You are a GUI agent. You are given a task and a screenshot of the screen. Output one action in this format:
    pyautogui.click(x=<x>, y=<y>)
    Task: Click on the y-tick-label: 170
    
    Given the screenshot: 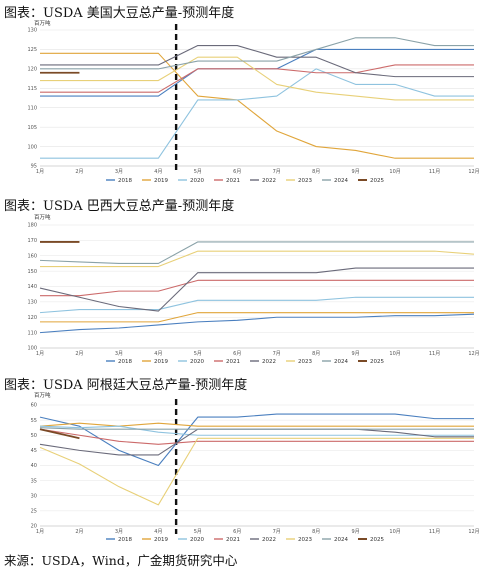 What is the action you would take?
    pyautogui.click(x=32, y=241)
    